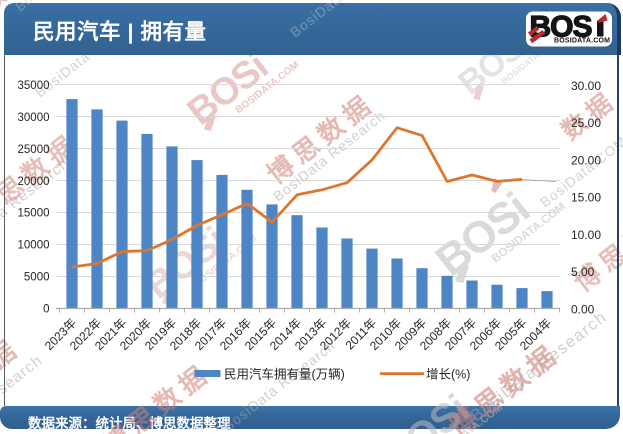 Image resolution: width=623 pixels, height=434 pixels. Describe the element at coordinates (34, 86) in the screenshot. I see `svg-text: 35000` at that location.